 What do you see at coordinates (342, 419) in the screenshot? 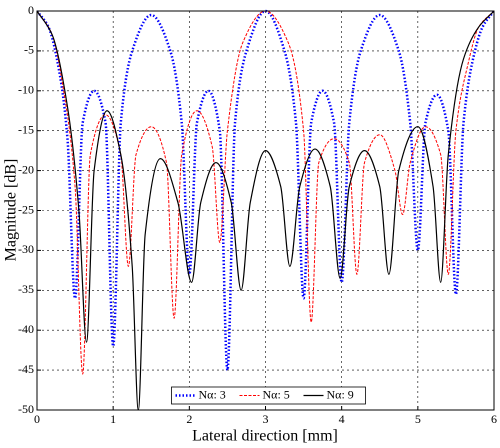
I see `x-tick-label: 4` at bounding box center [342, 419].